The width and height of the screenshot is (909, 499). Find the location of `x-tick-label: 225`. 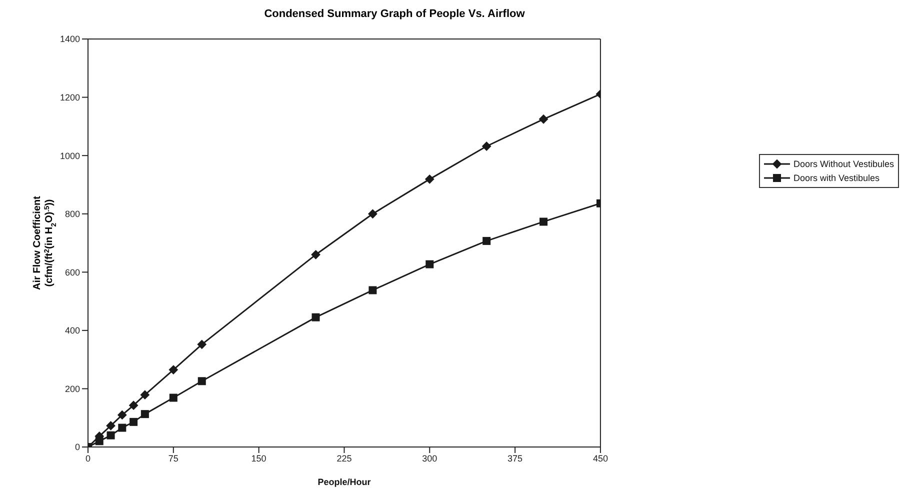

x-tick-label: 225 is located at coordinates (344, 458).